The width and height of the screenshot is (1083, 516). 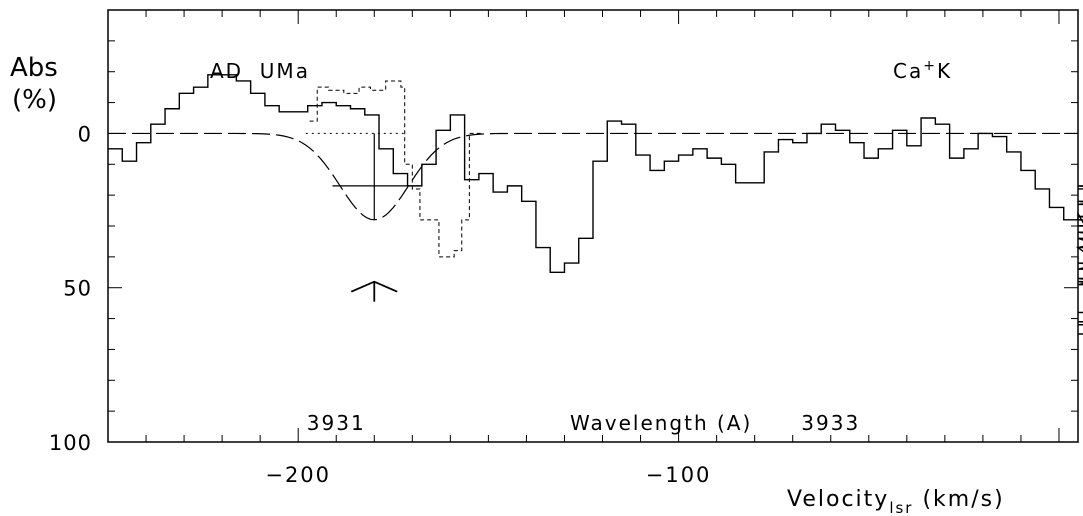 I want to click on x-axis-label: Velocitylsr (km/s), so click(x=896, y=501).